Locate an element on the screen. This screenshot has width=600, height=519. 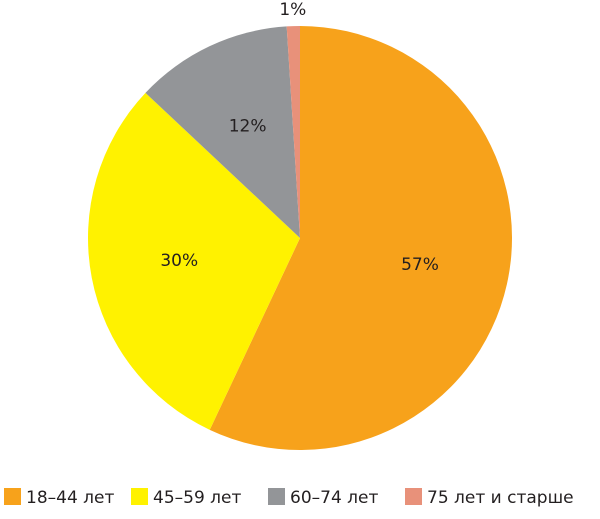
slice-label: 12% is located at coordinates (248, 127).